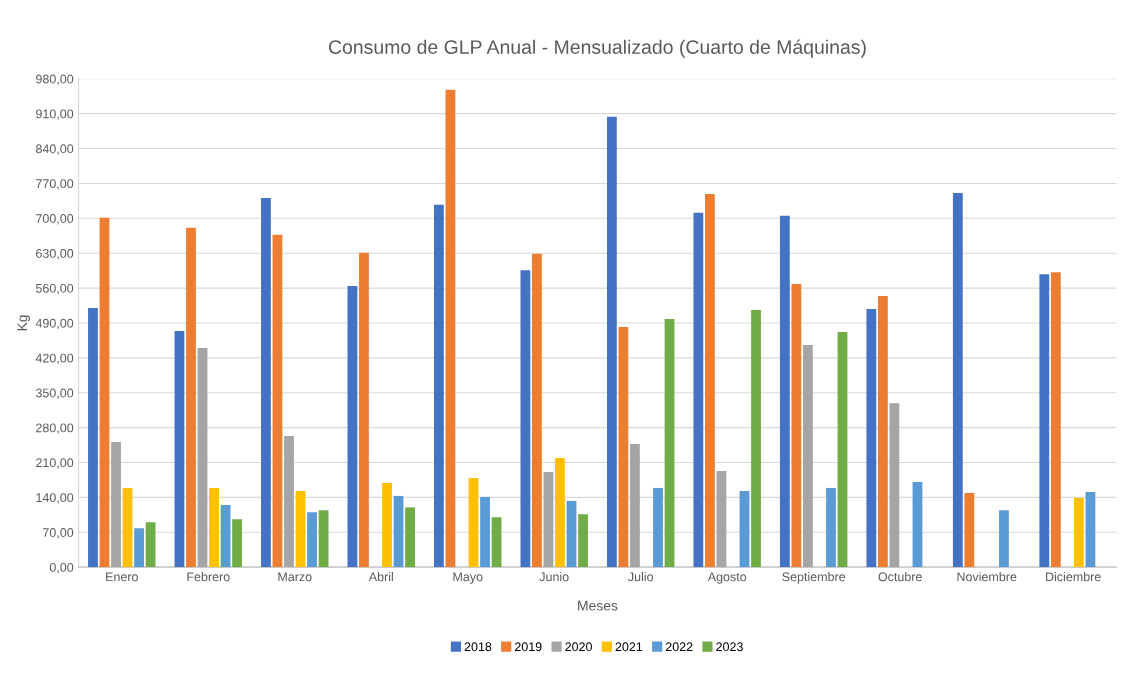 This screenshot has width=1122, height=685. I want to click on y-tick-label: 770,00, so click(55, 184).